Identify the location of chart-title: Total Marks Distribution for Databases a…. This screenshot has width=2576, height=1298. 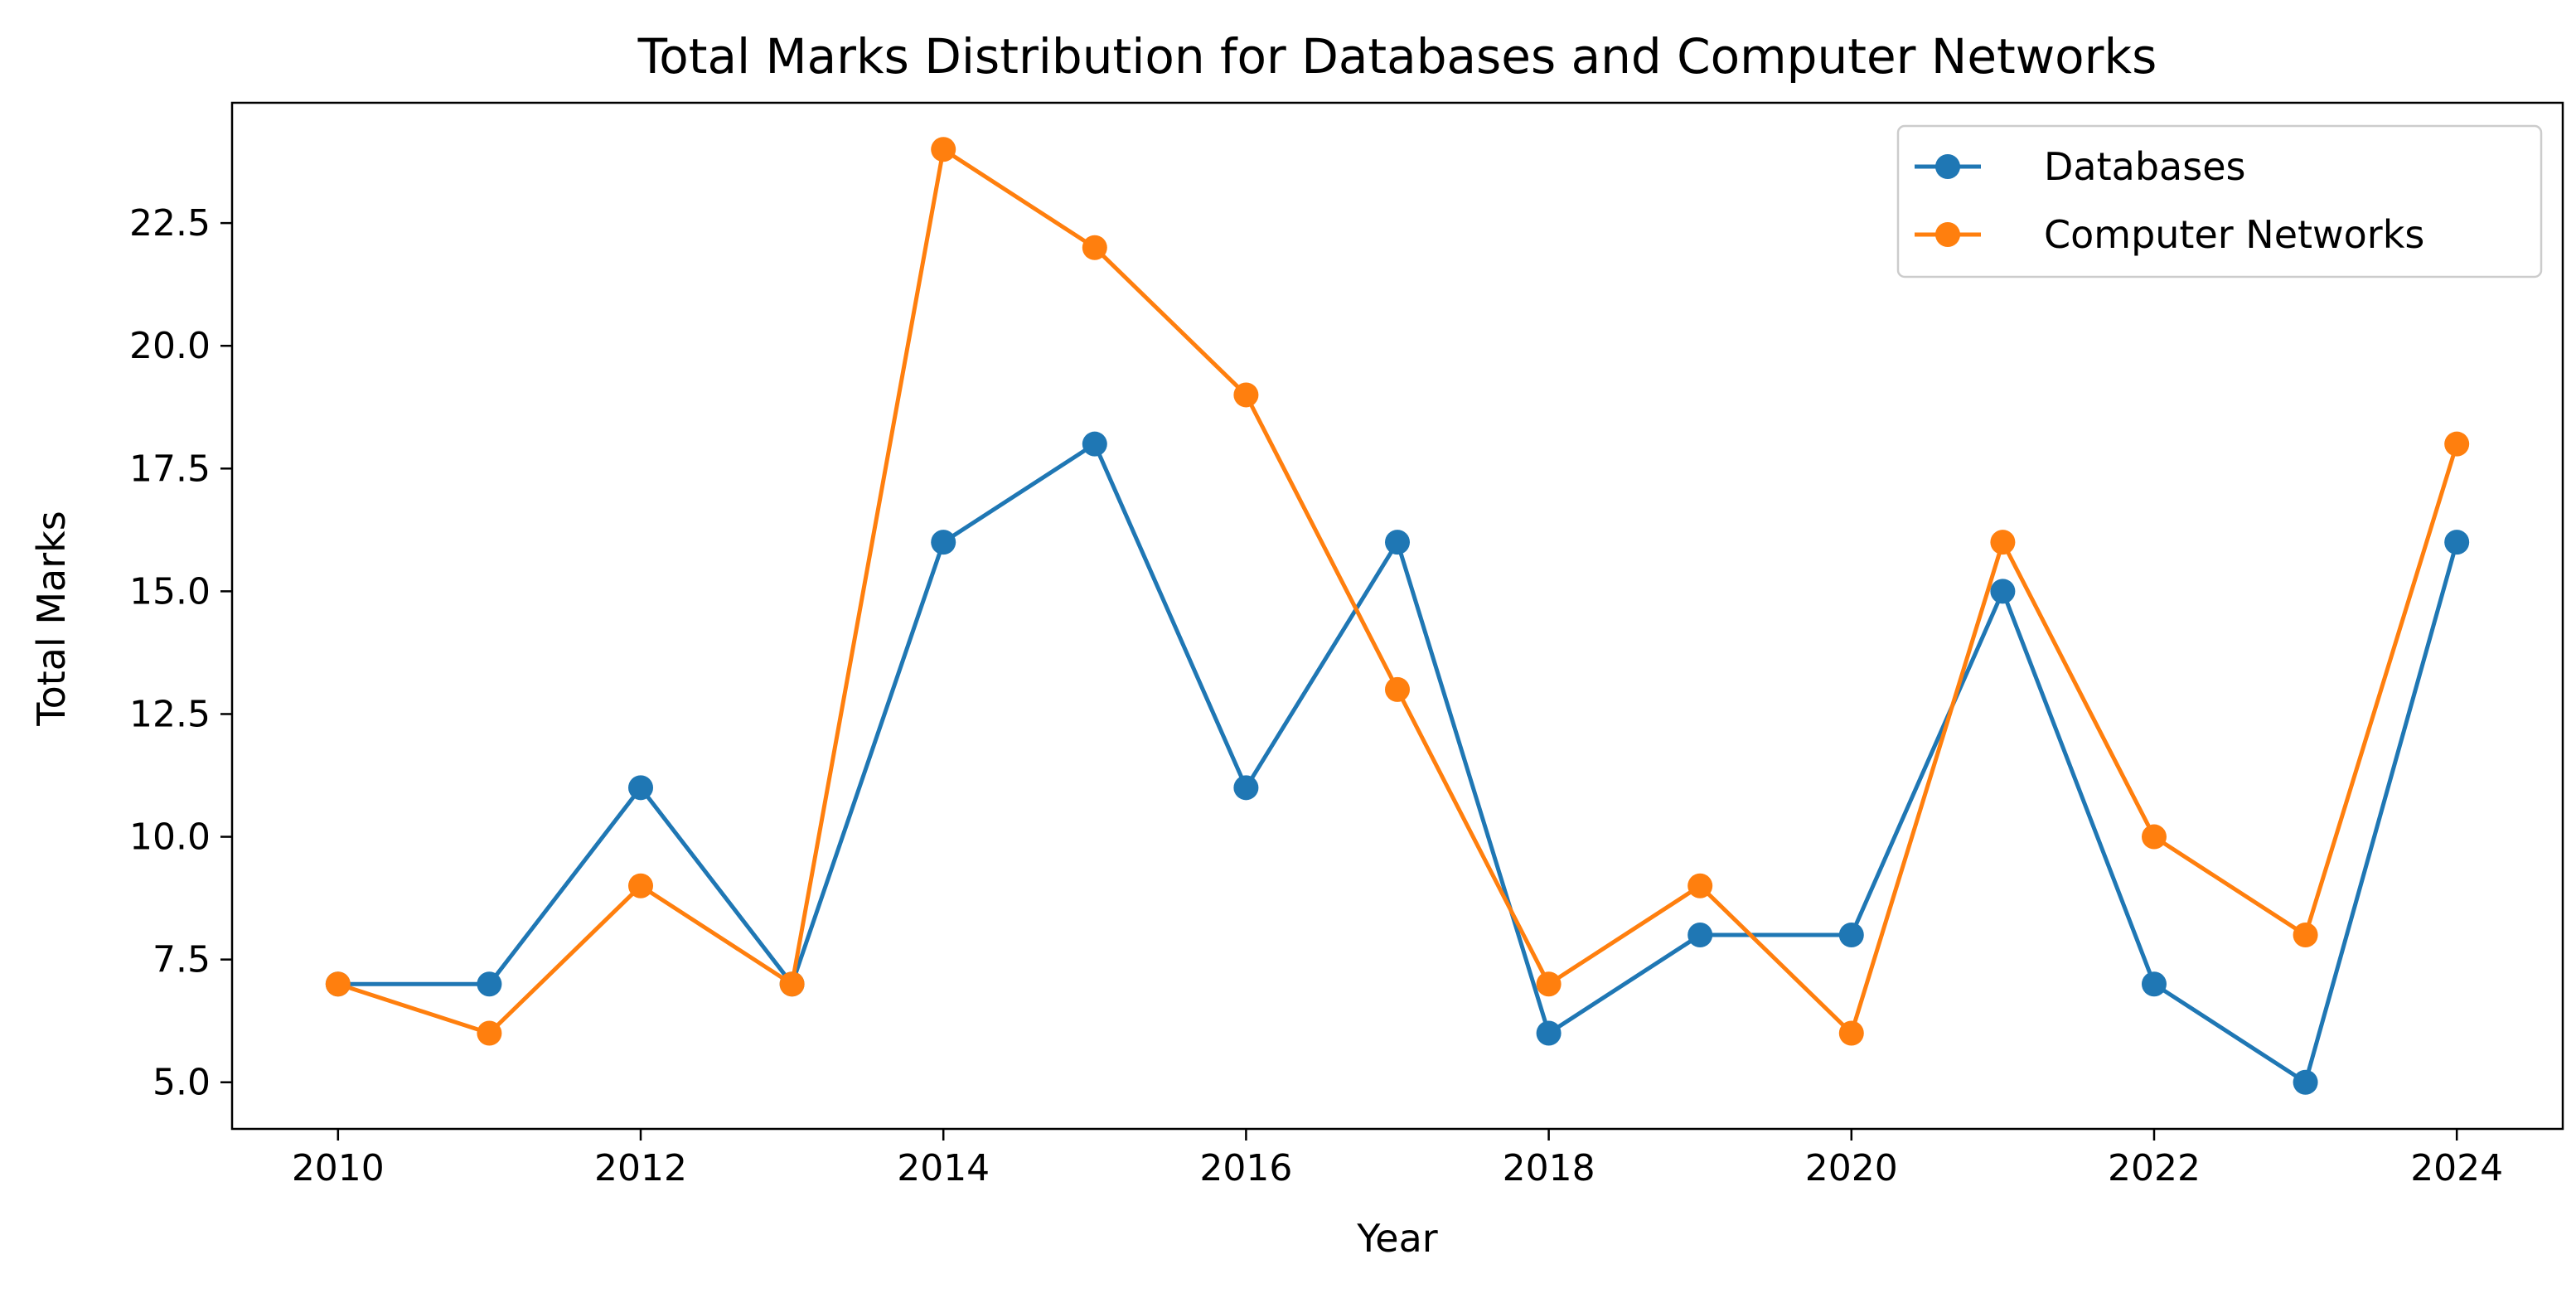
(1397, 56).